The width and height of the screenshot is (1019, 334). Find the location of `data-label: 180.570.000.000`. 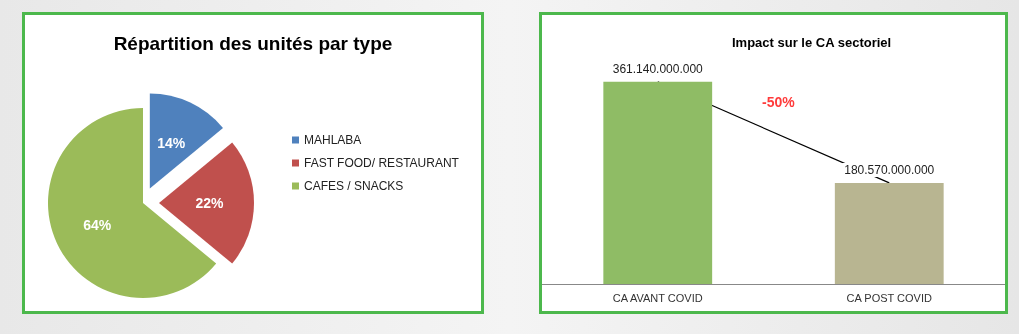

data-label: 180.570.000.000 is located at coordinates (889, 169).